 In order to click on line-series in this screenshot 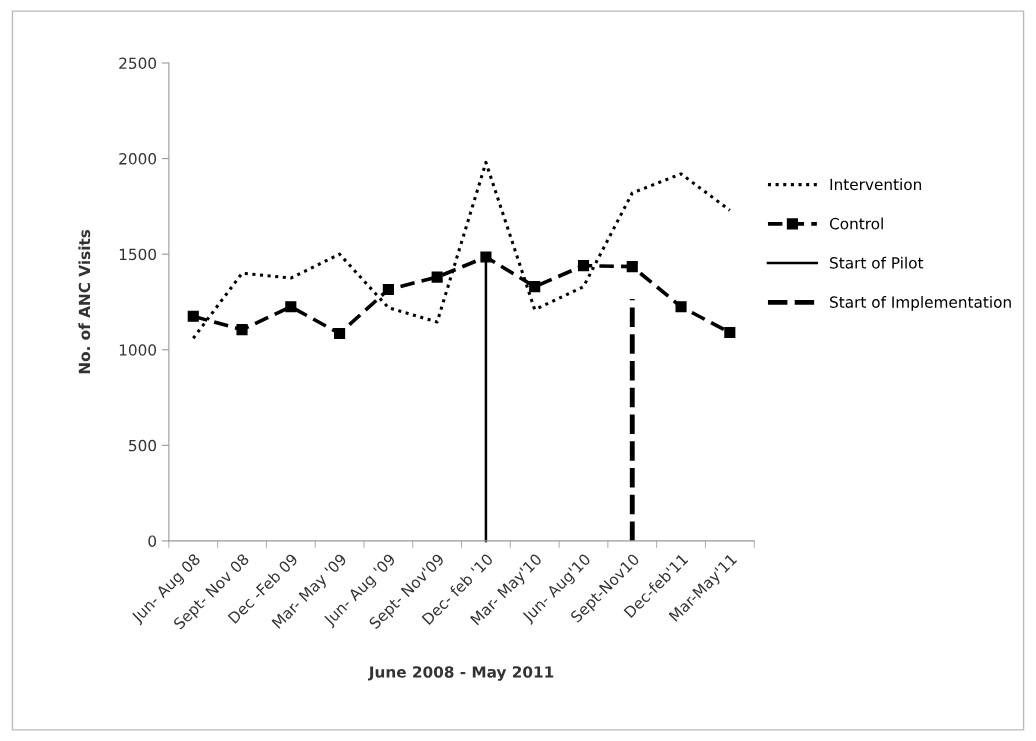, I will do `click(461, 250)`.